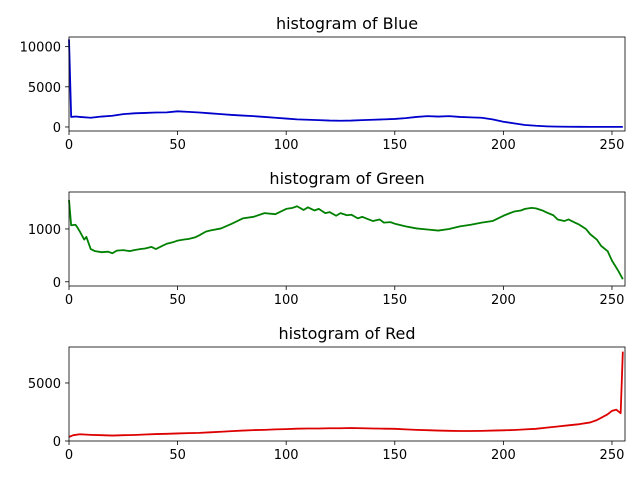 The height and width of the screenshot is (480, 640). What do you see at coordinates (394, 300) in the screenshot?
I see `x-tick-label-green: 150` at bounding box center [394, 300].